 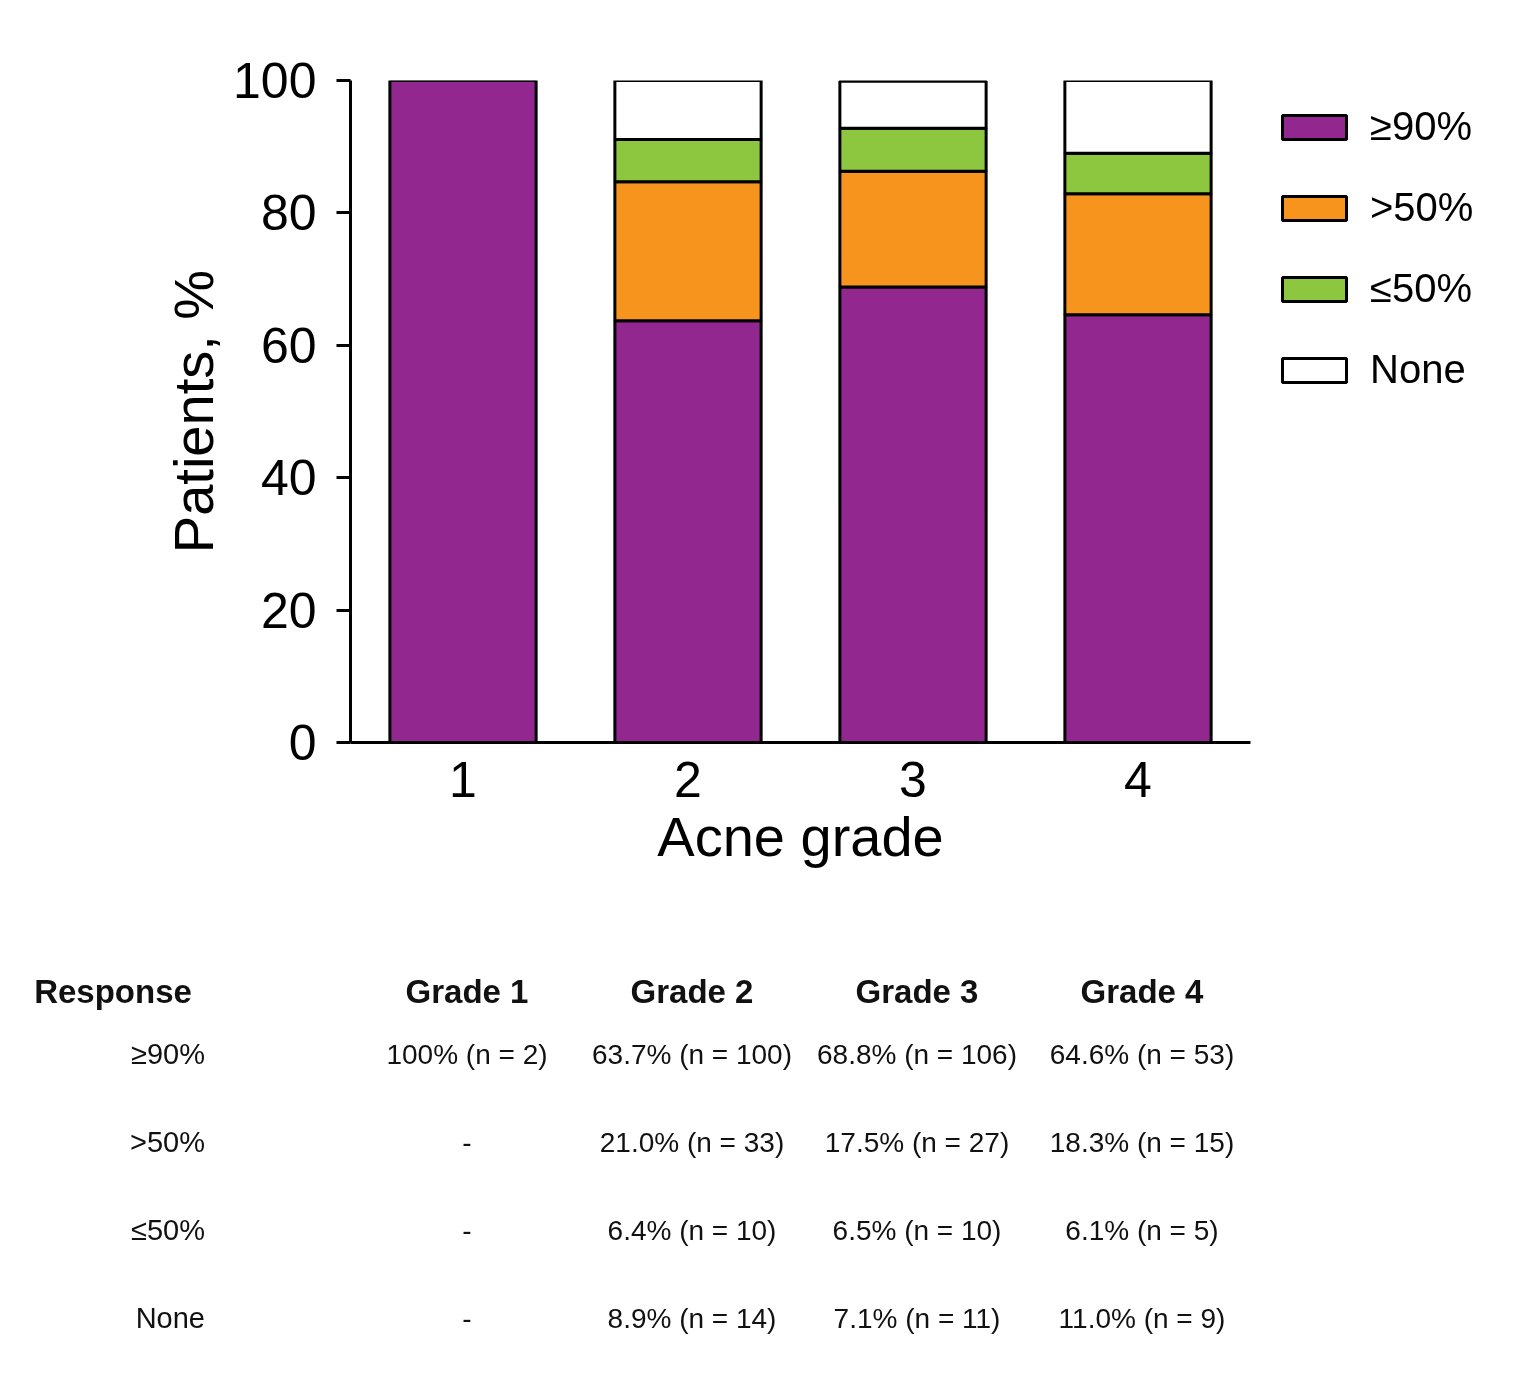 I want to click on data-label: 17.5% (n = 27), so click(x=917, y=1143).